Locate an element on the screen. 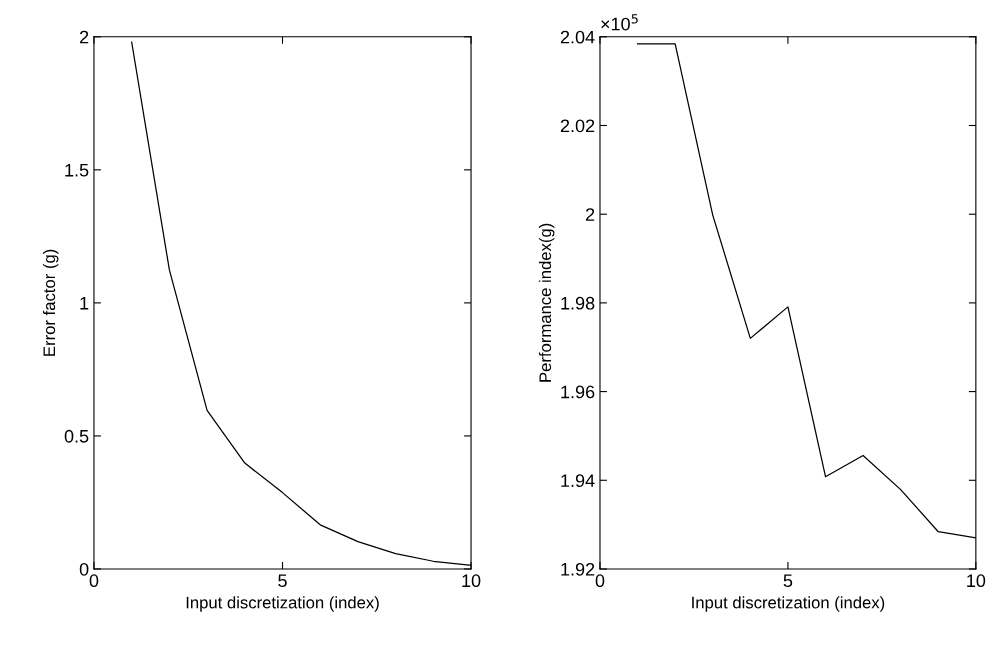  y-tick-label: 1.94 is located at coordinates (578, 480).